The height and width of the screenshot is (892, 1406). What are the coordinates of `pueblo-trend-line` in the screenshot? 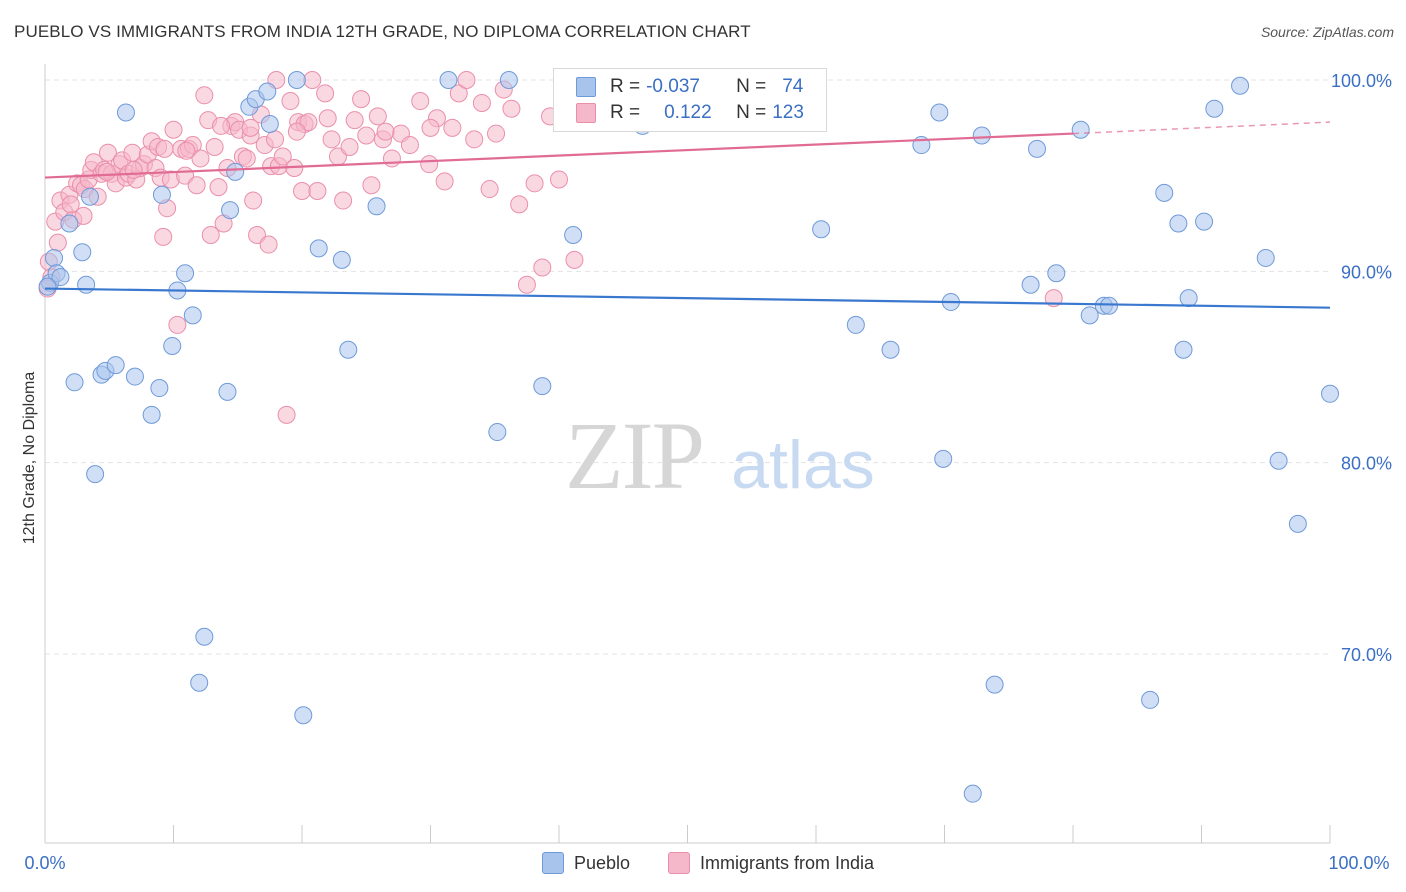 It's located at (687, 298).